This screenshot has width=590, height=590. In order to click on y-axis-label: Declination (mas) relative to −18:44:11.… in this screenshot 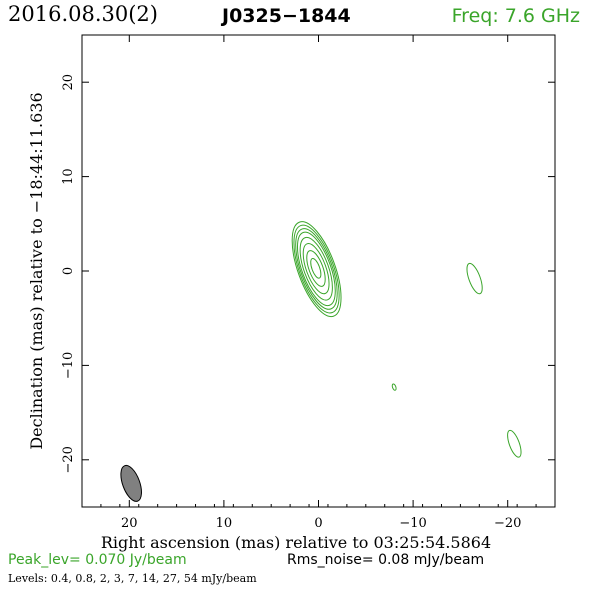, I will do `click(36, 270)`.